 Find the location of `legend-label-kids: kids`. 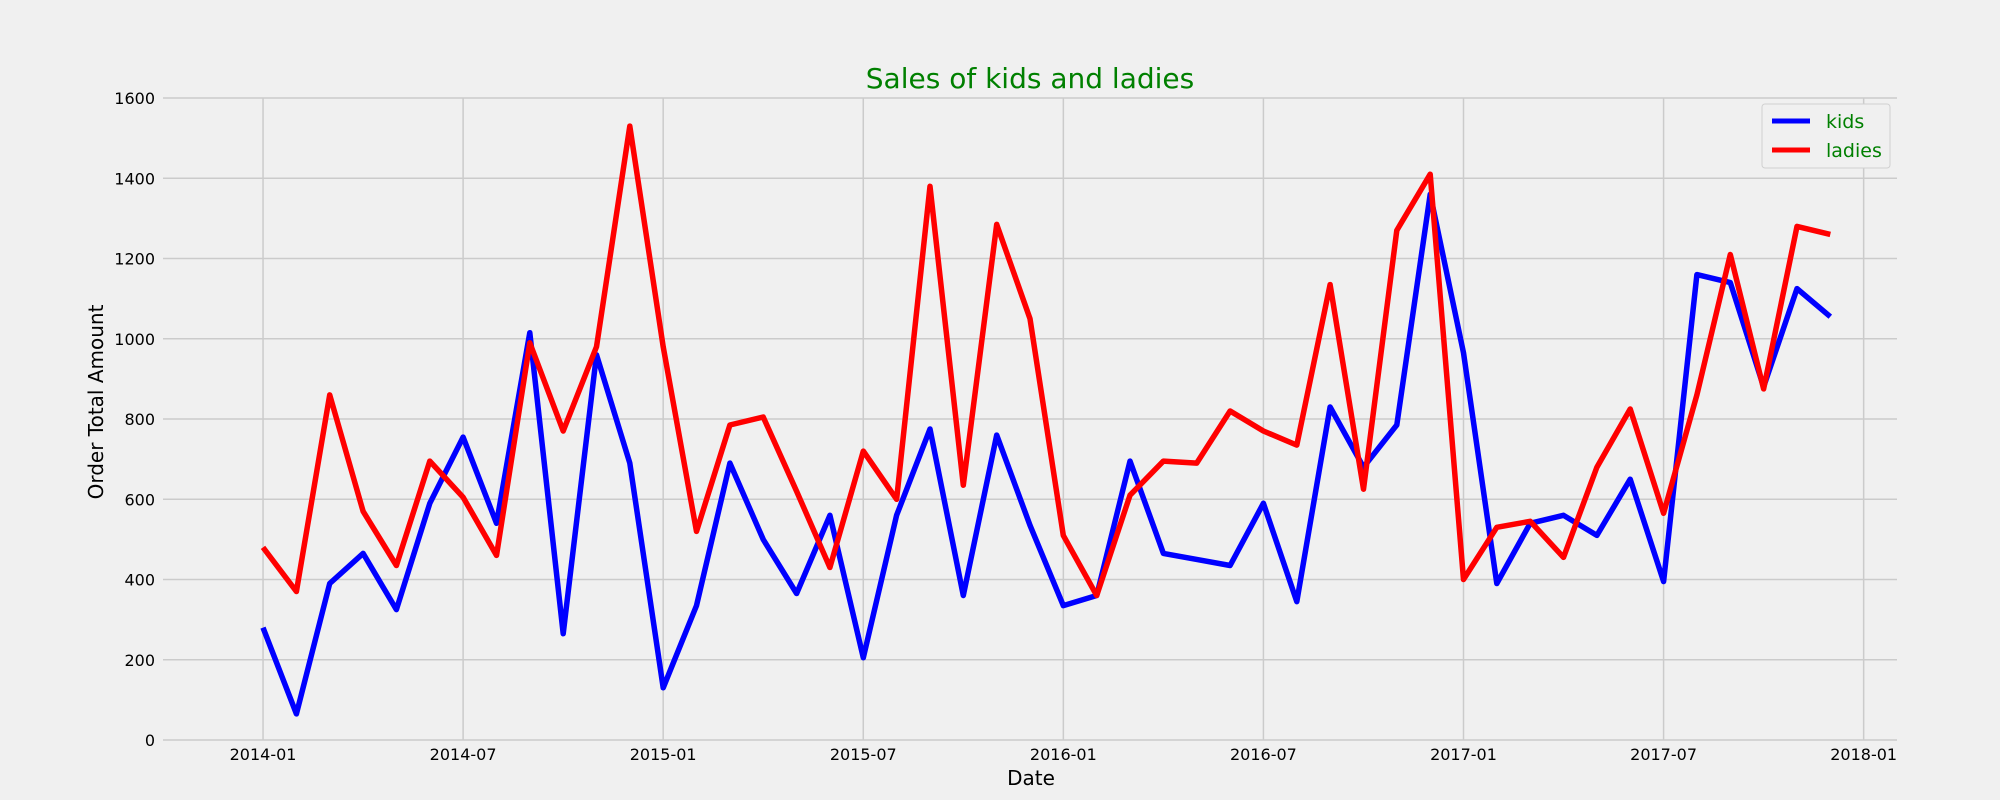

legend-label-kids: kids is located at coordinates (1845, 122).